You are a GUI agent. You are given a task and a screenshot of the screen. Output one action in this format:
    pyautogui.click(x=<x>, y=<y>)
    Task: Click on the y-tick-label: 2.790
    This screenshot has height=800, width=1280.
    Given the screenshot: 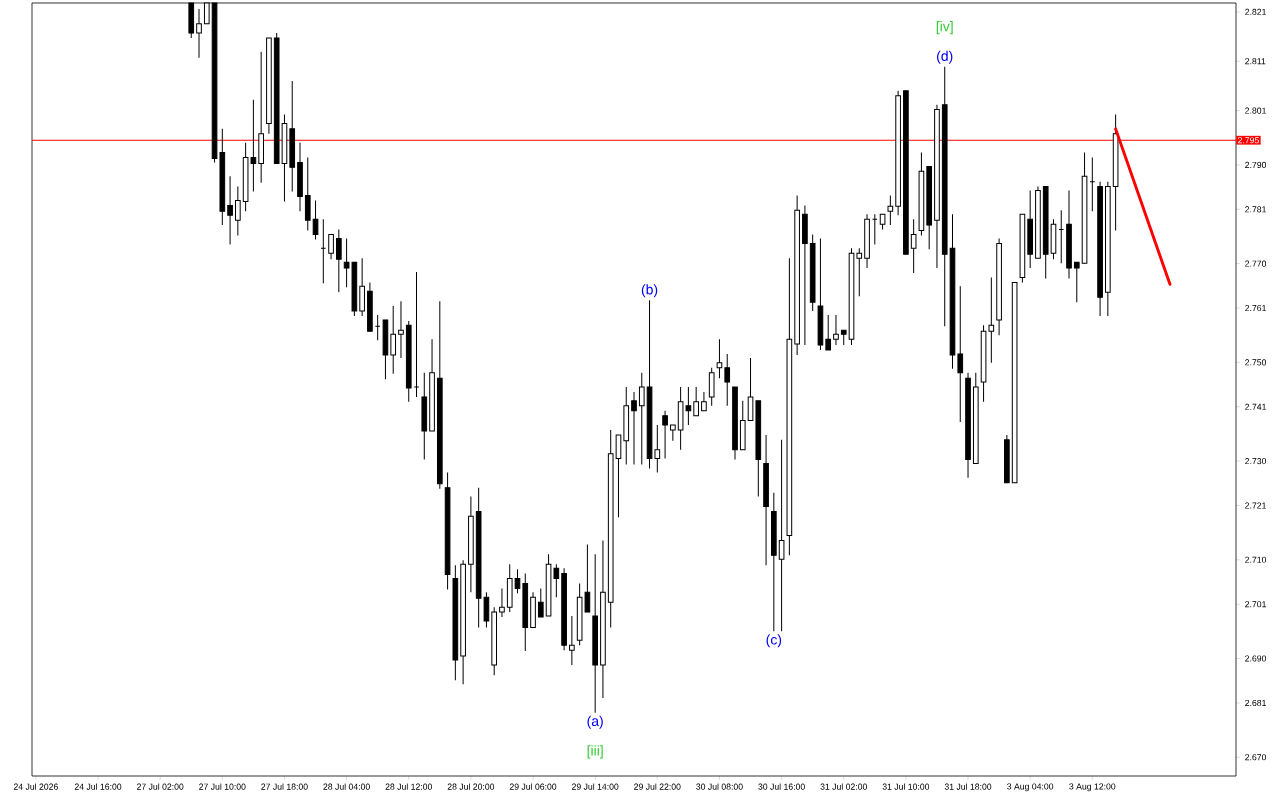 What is the action you would take?
    pyautogui.click(x=1256, y=164)
    